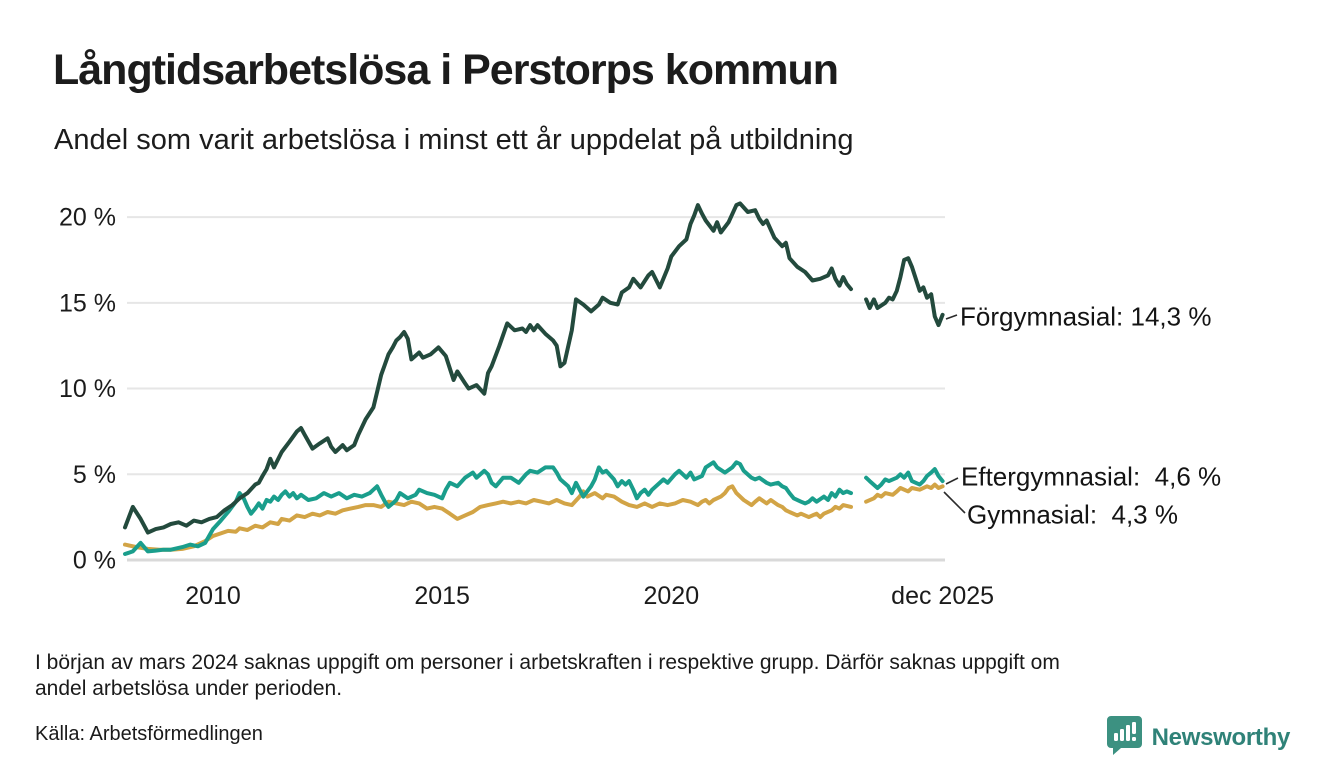 This screenshot has height=780, width=1340. I want to click on series-label-forgymnasial: Förgymnasial: 14,3 %, so click(1086, 316).